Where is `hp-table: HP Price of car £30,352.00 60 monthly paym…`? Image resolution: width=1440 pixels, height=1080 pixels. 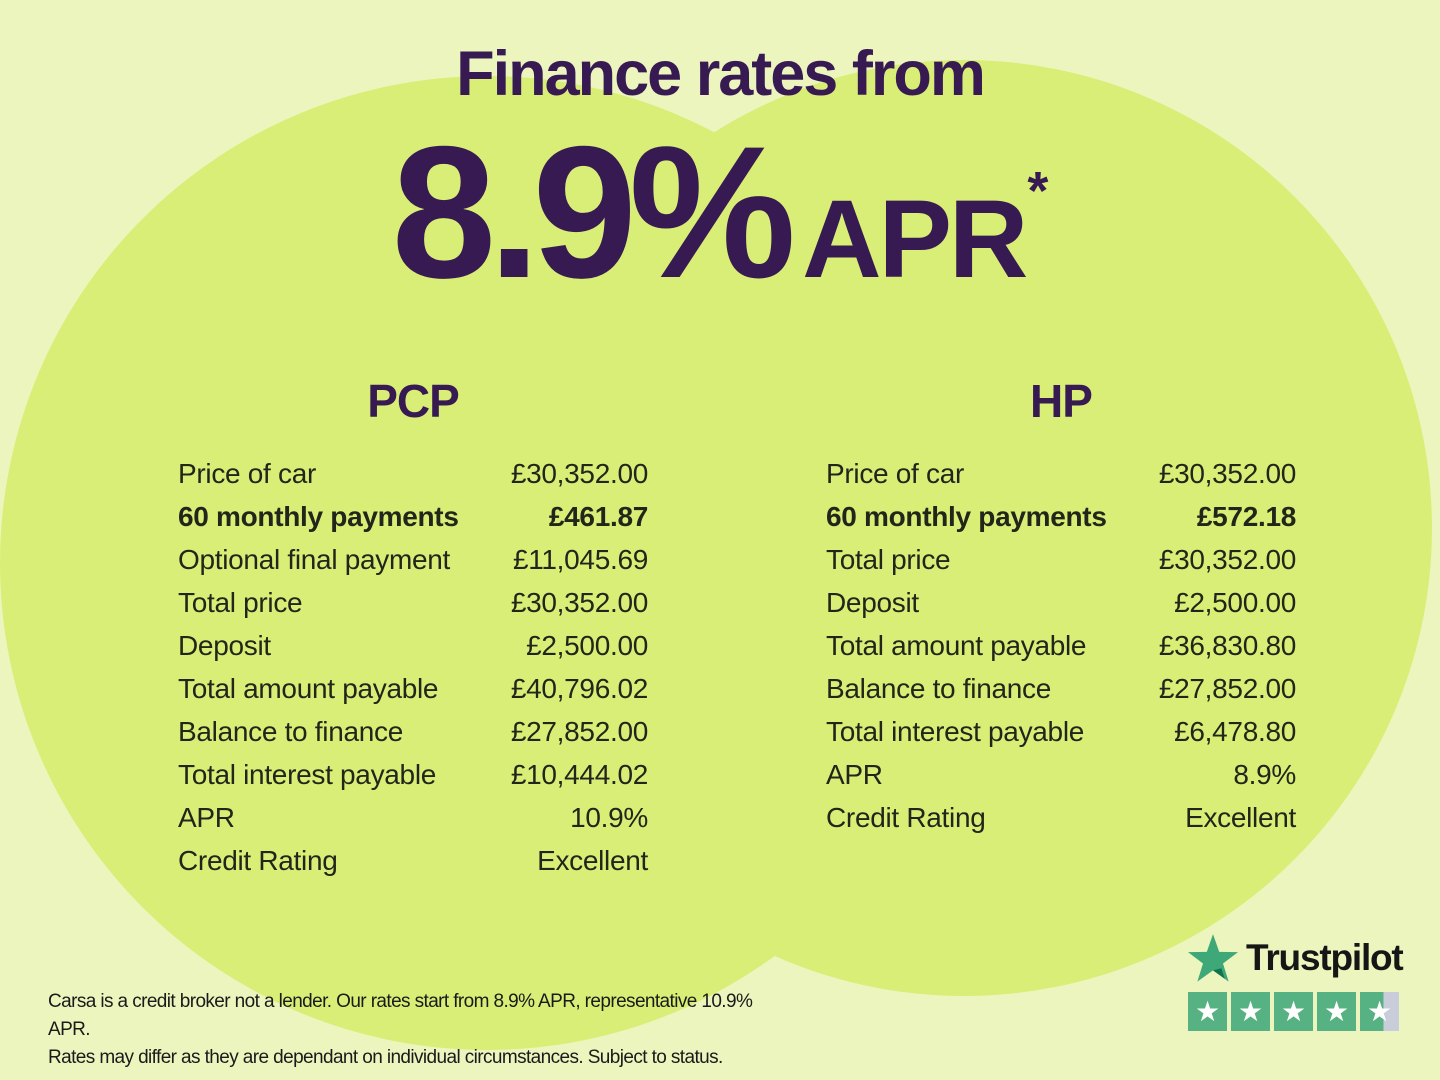 hp-table: HP Price of car £30,352.00 60 monthly paym… is located at coordinates (1061, 607).